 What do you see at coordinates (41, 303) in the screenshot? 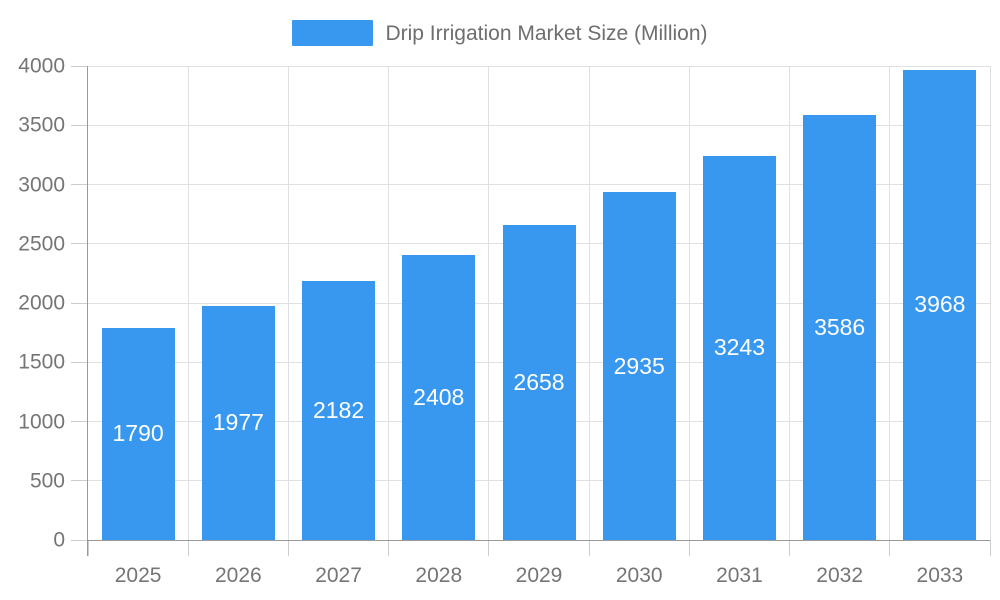
I see `y-axis-tick-label: 2000` at bounding box center [41, 303].